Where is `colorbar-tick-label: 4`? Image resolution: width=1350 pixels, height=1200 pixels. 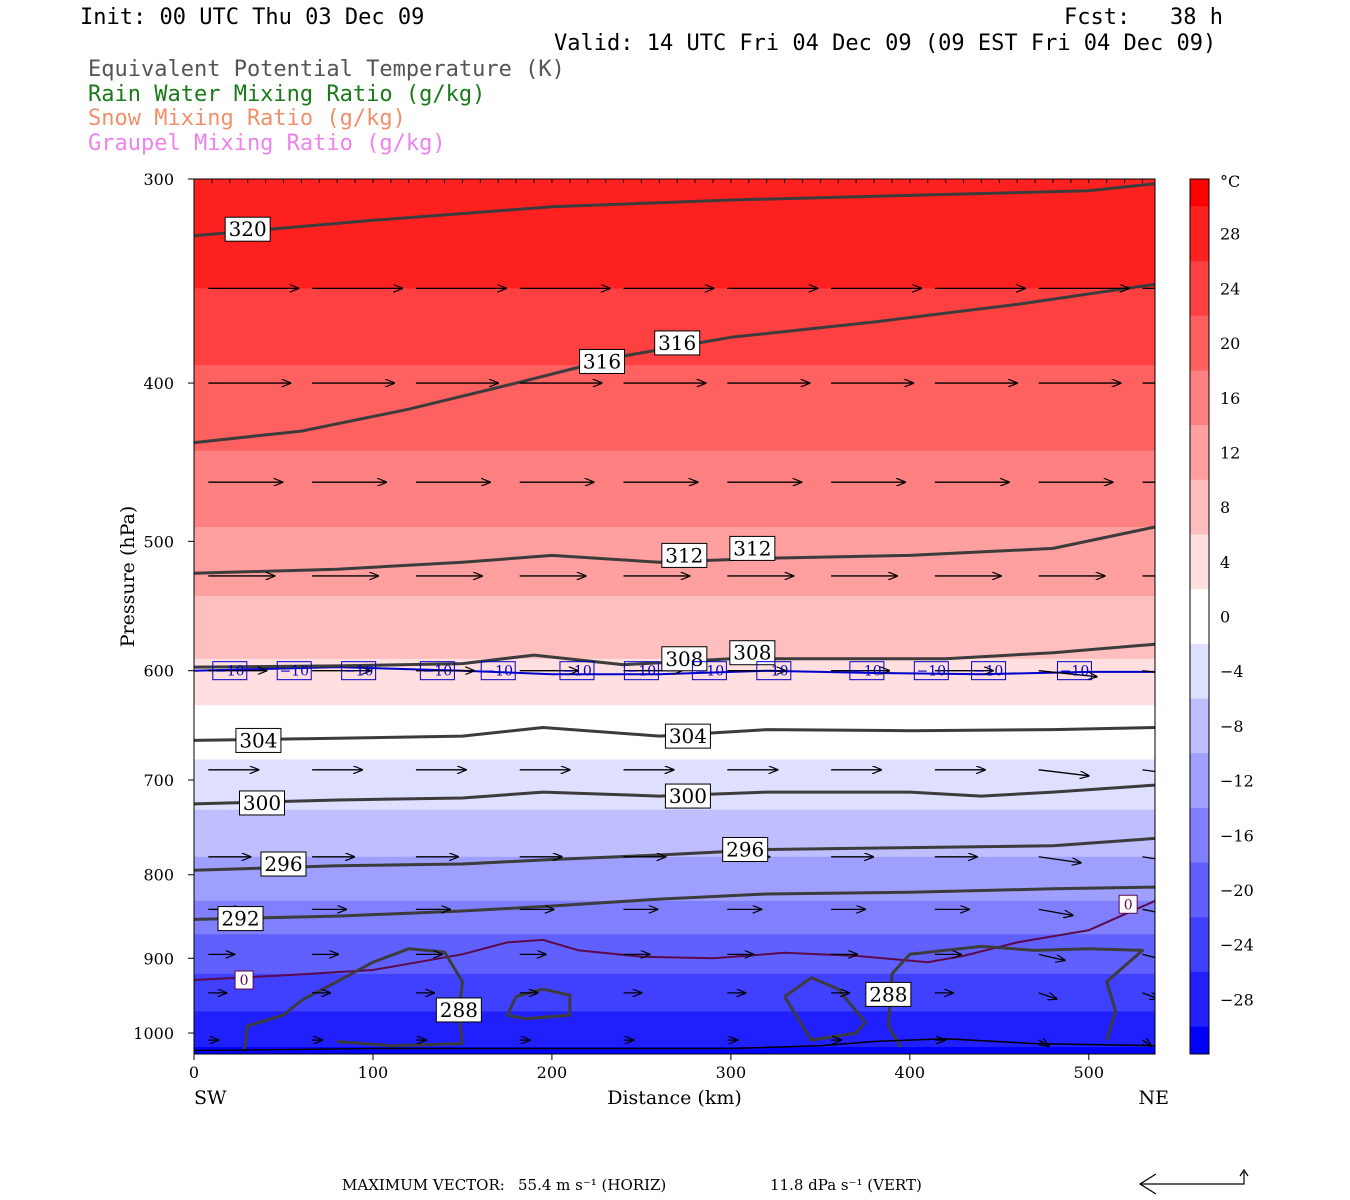 colorbar-tick-label: 4 is located at coordinates (1225, 562).